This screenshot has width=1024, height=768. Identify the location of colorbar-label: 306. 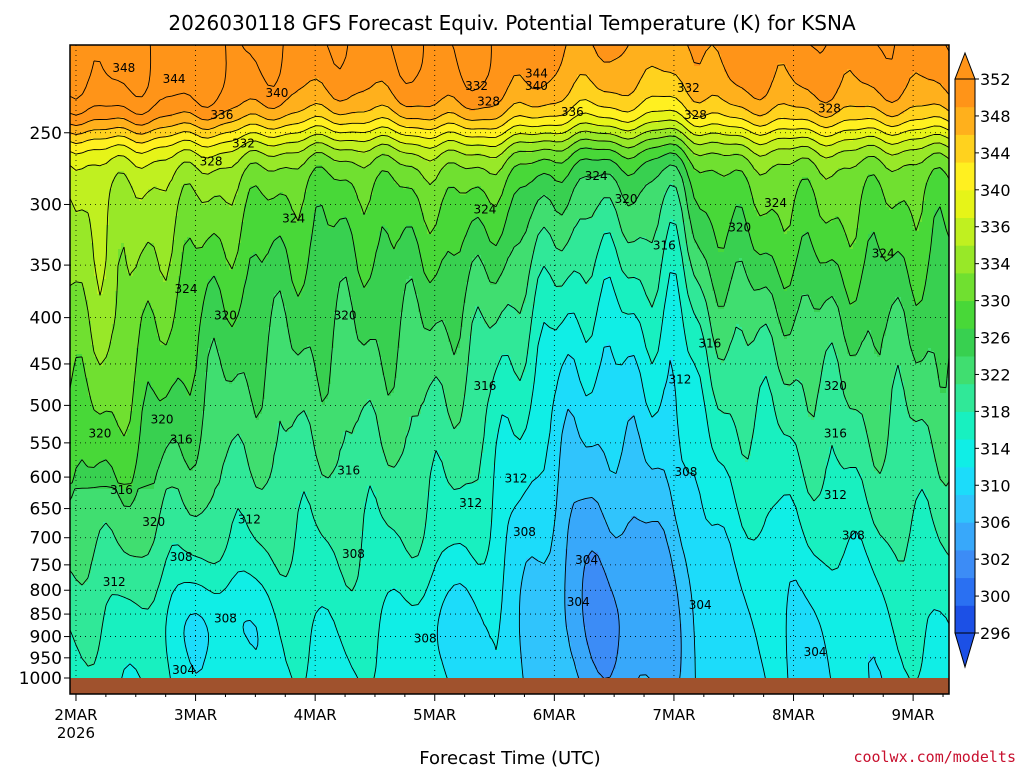
(995, 522).